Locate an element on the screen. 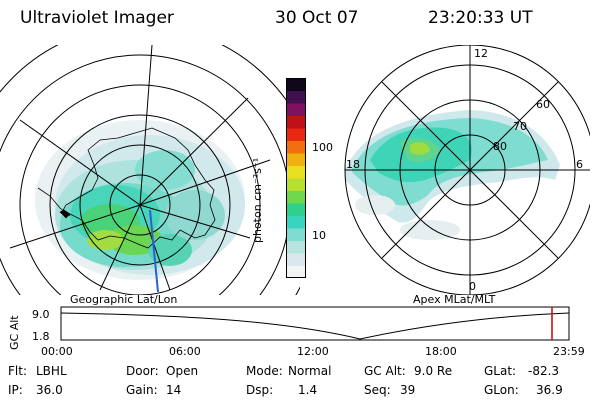 The height and width of the screenshot is (400, 600). door-value: Open is located at coordinates (182, 371).